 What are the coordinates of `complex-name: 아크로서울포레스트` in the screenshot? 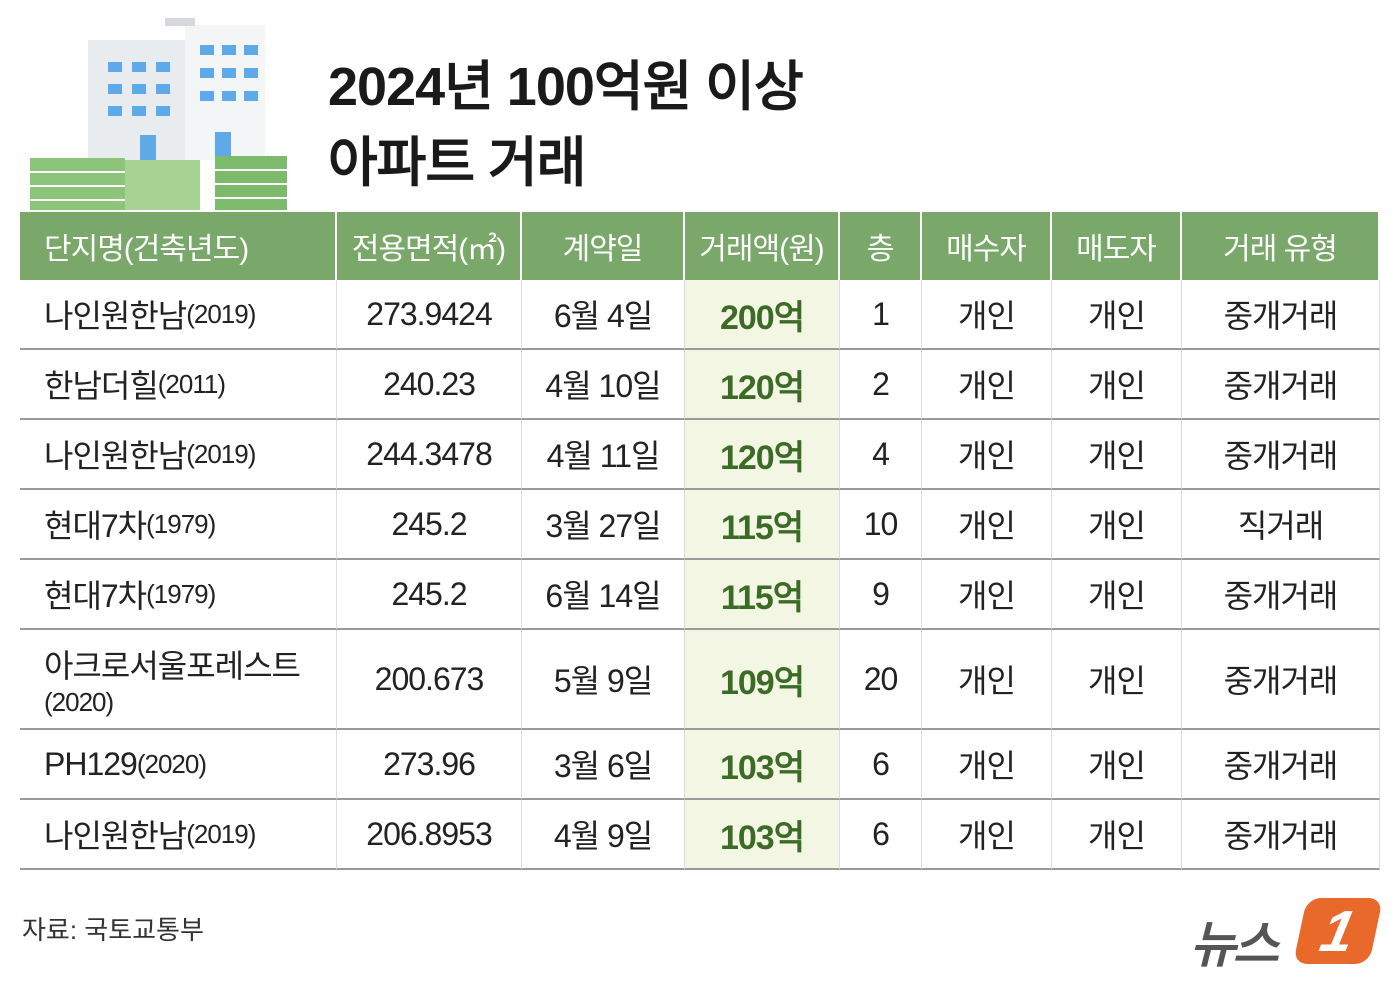 It's located at (172, 665).